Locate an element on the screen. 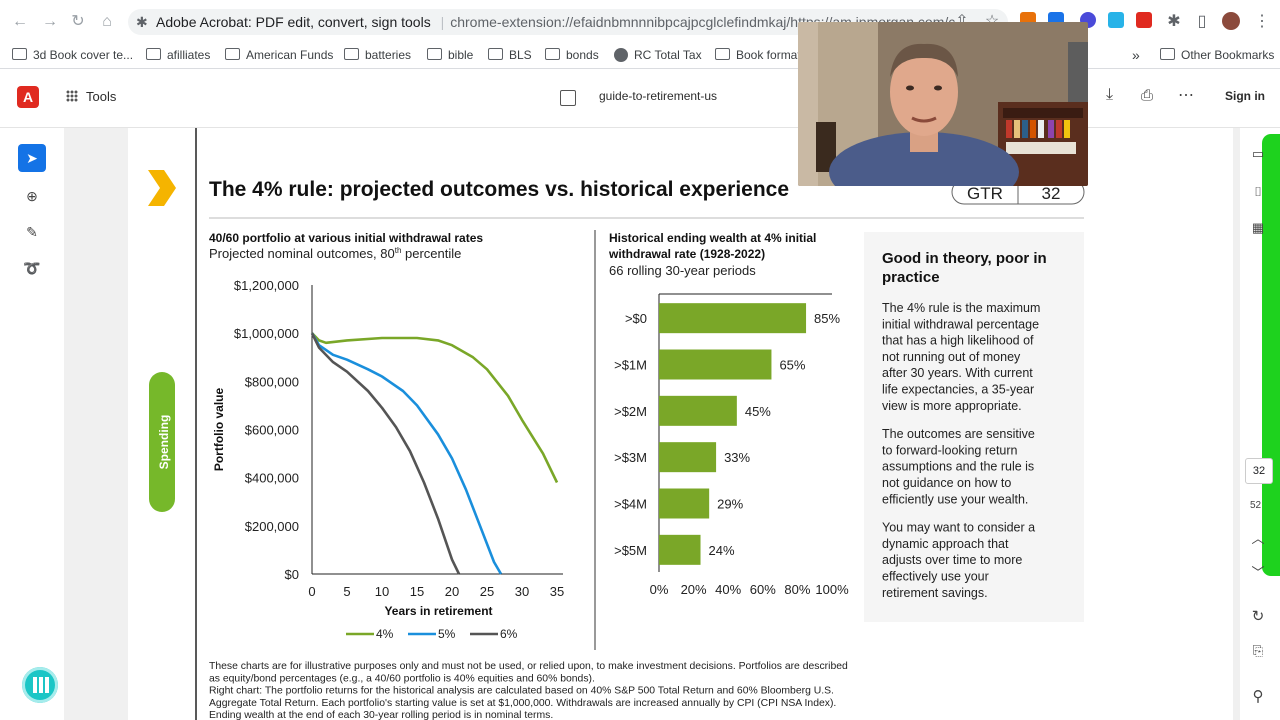  home-icon: ⌂ is located at coordinates (107, 21).